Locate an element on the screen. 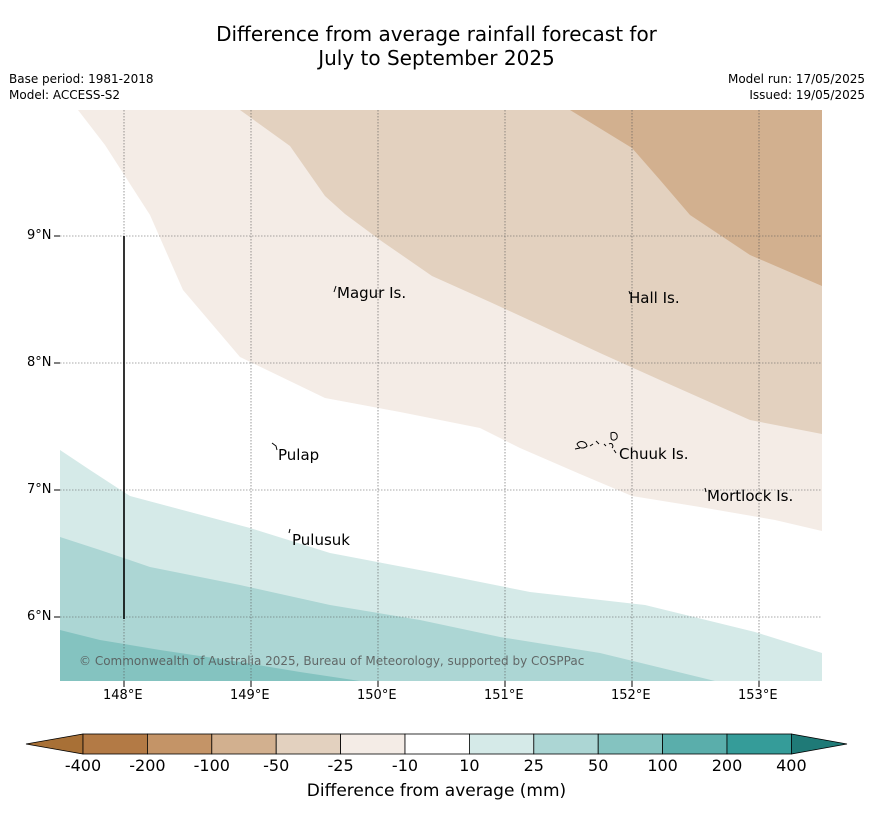  colorbar-extend-low is located at coordinates (54, 744).